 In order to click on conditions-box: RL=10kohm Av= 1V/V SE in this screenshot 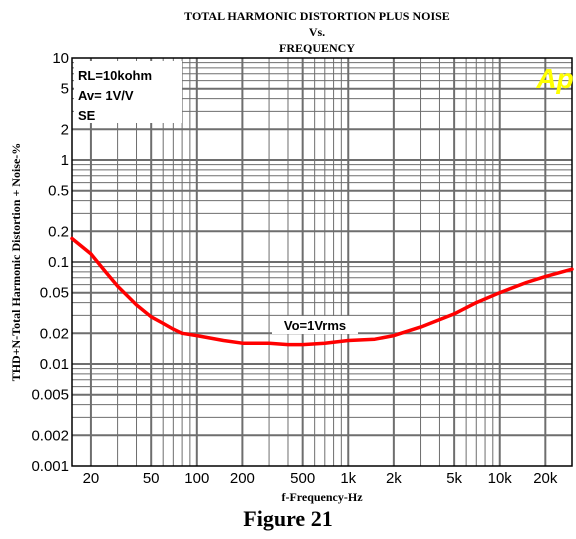, I will do `click(128, 92)`.